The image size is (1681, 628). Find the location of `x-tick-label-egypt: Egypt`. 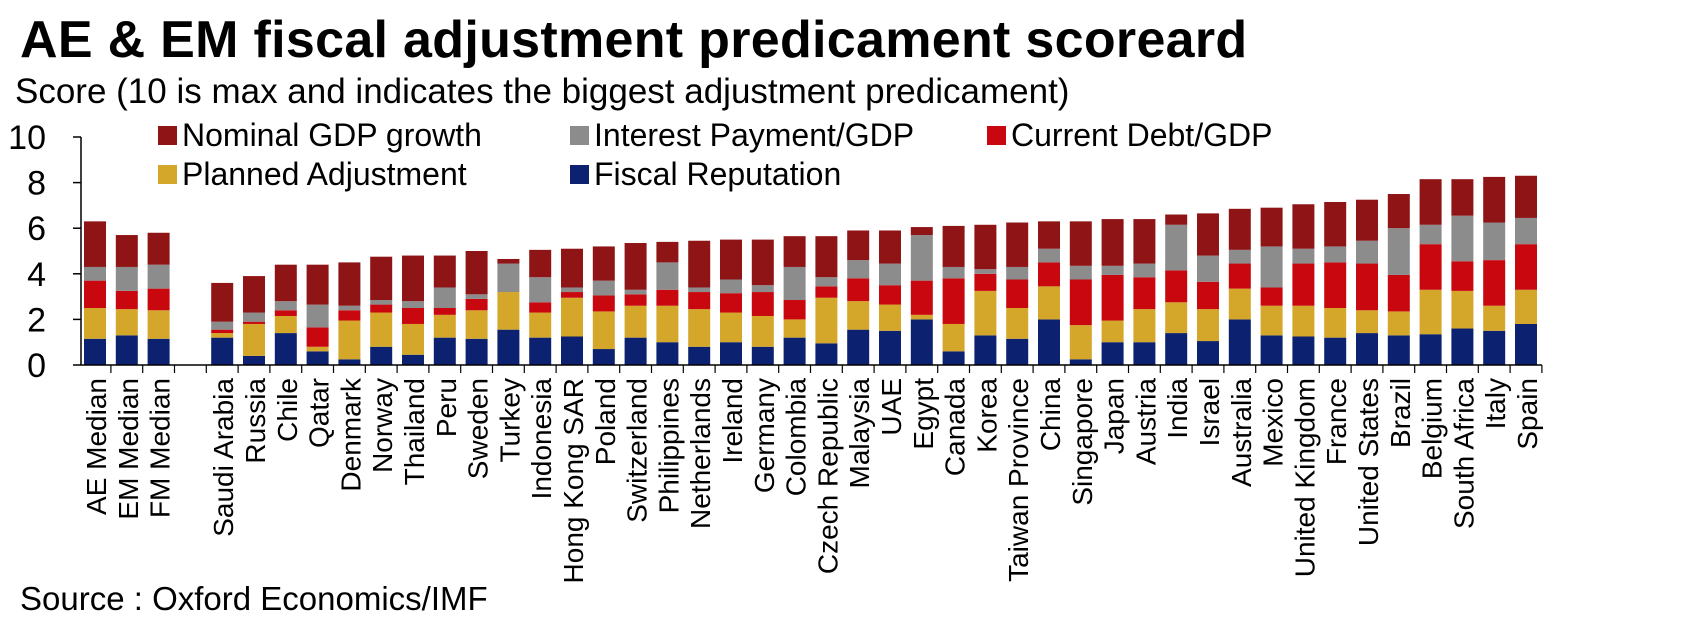

x-tick-label-egypt: Egypt is located at coordinates (923, 414).